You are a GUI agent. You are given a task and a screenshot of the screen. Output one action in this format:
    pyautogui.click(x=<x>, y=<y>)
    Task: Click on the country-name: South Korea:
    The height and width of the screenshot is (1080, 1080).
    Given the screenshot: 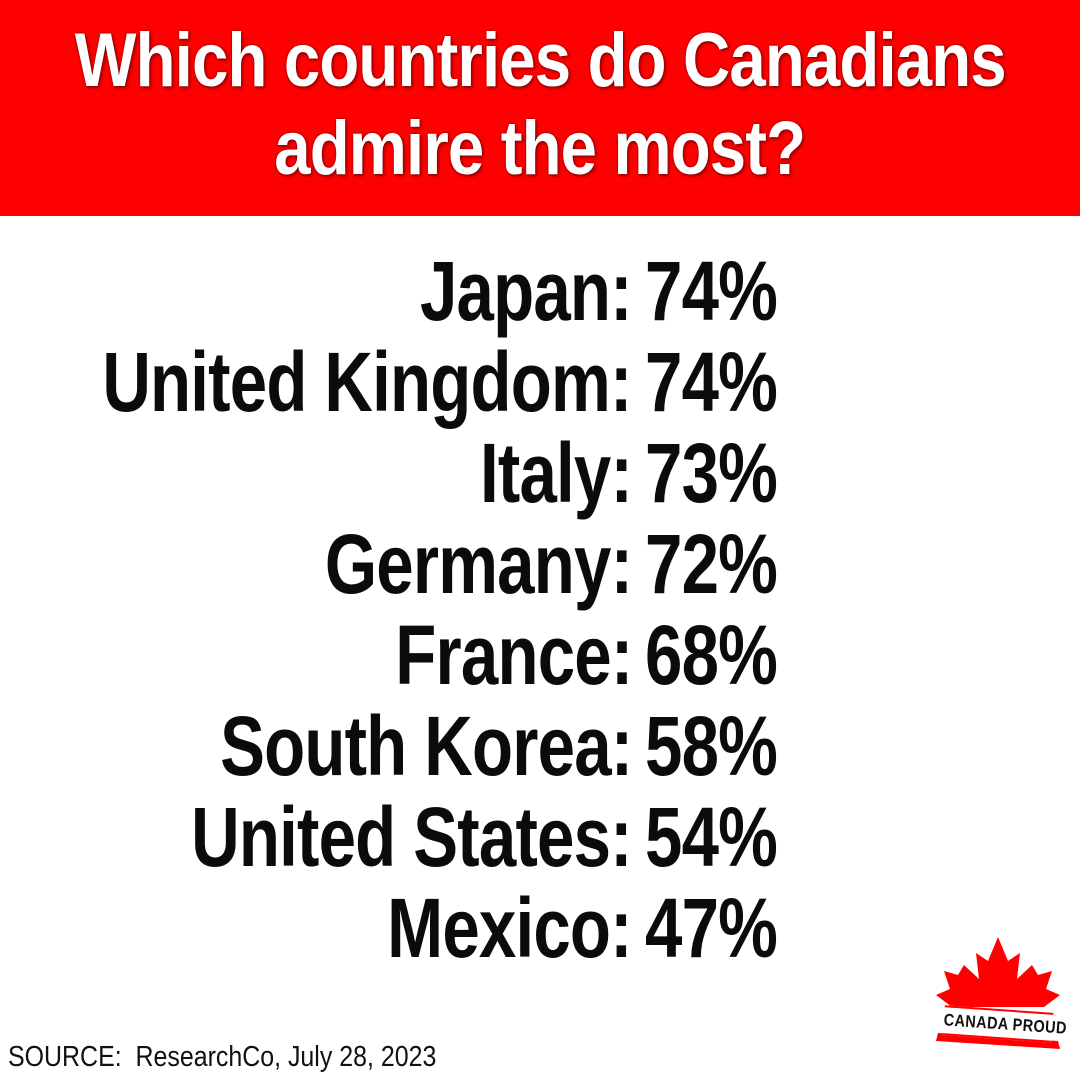 What is the action you would take?
    pyautogui.click(x=426, y=746)
    